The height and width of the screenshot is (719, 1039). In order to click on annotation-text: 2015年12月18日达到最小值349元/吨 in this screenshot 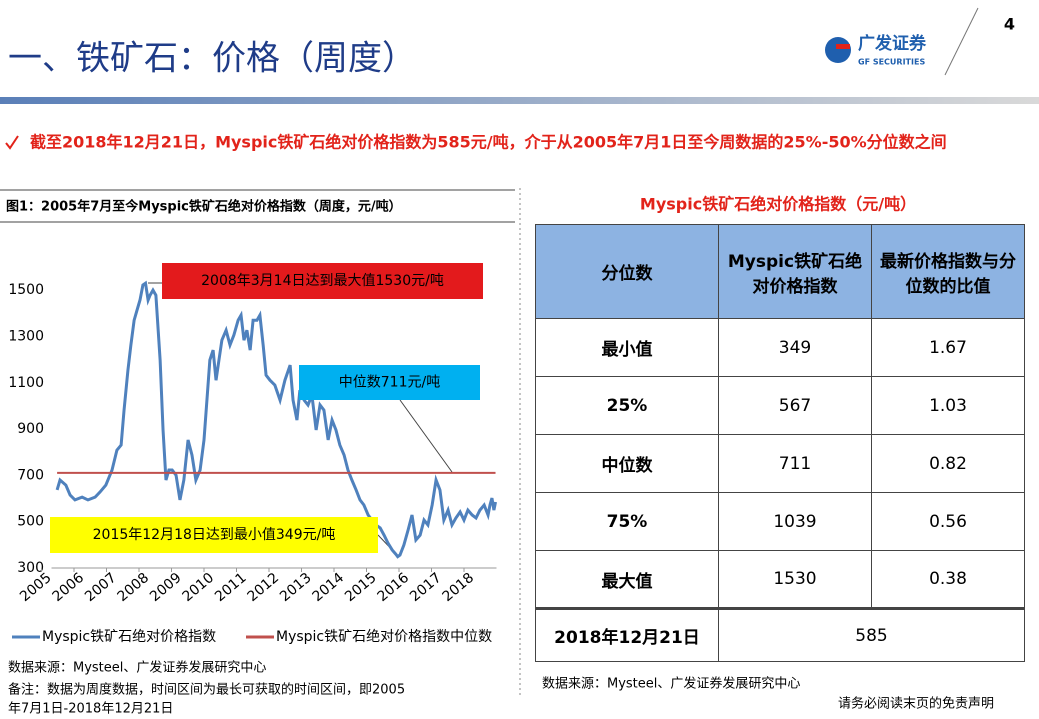, I will do `click(214, 535)`.